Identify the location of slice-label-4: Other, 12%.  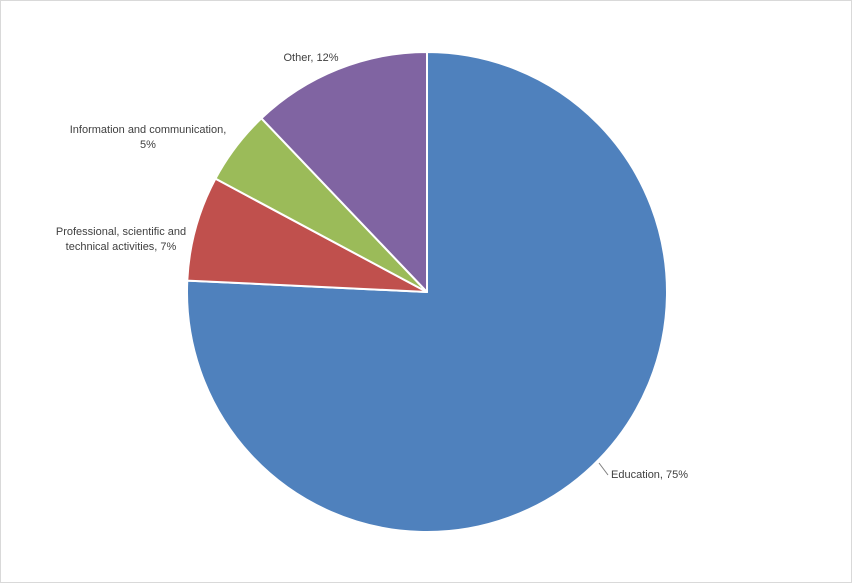
(310, 58).